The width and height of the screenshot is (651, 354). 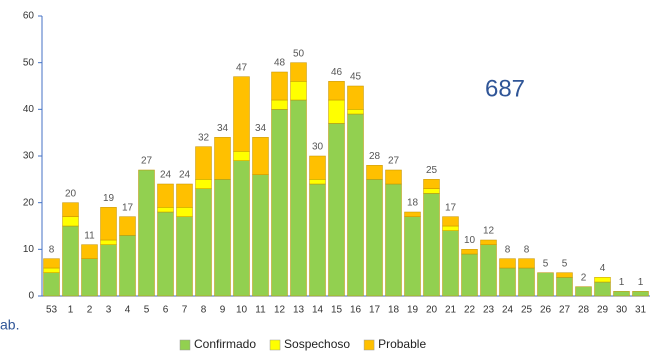 I want to click on x-tick-label: 4, so click(x=128, y=310).